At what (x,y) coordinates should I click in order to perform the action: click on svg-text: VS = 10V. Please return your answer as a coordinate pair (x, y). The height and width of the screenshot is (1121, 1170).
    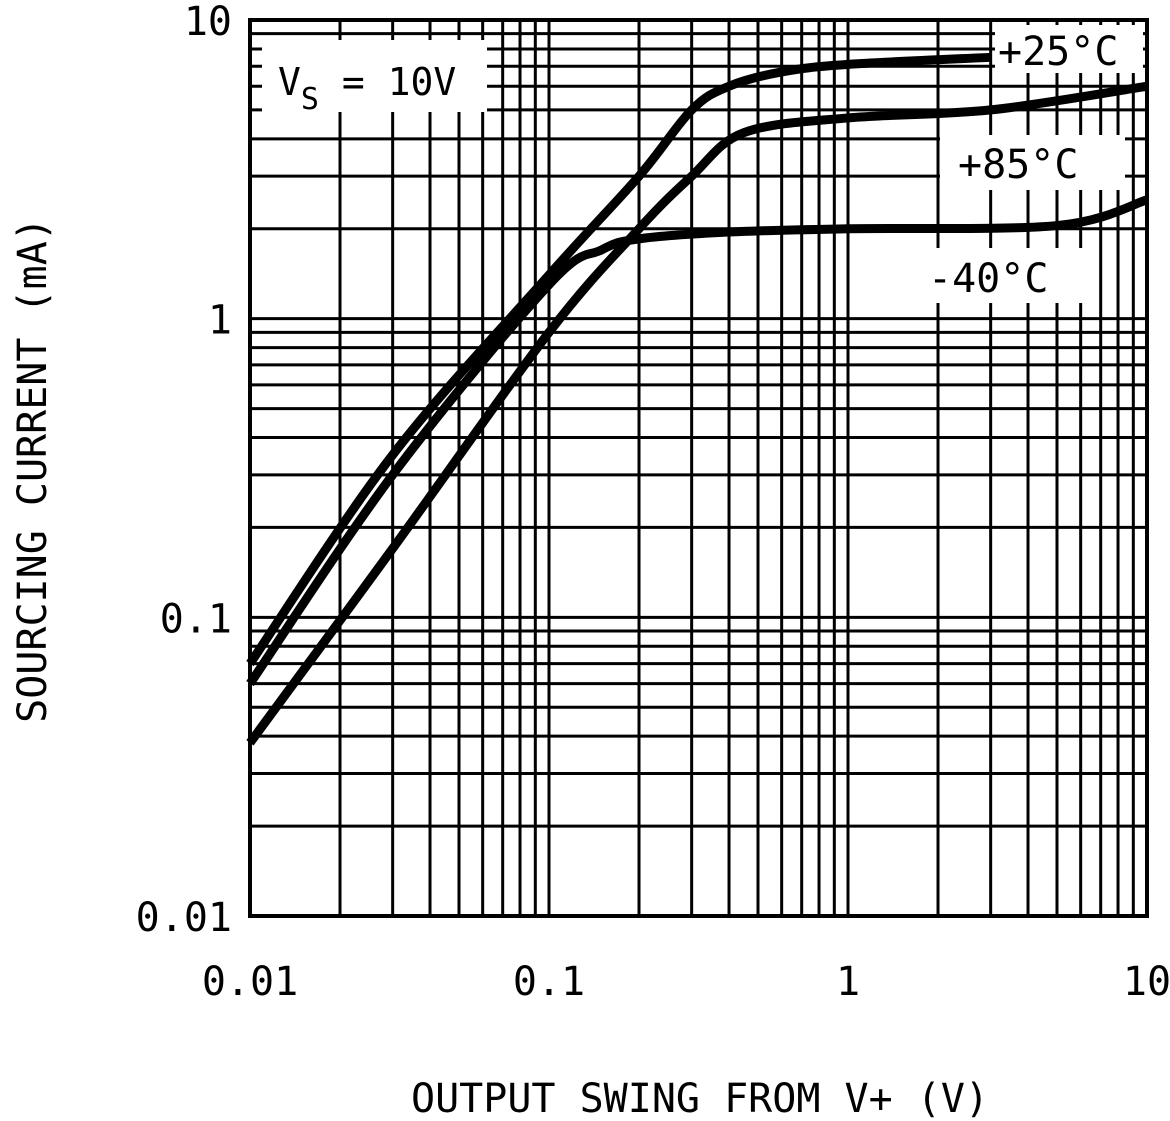
    Looking at the image, I should click on (367, 88).